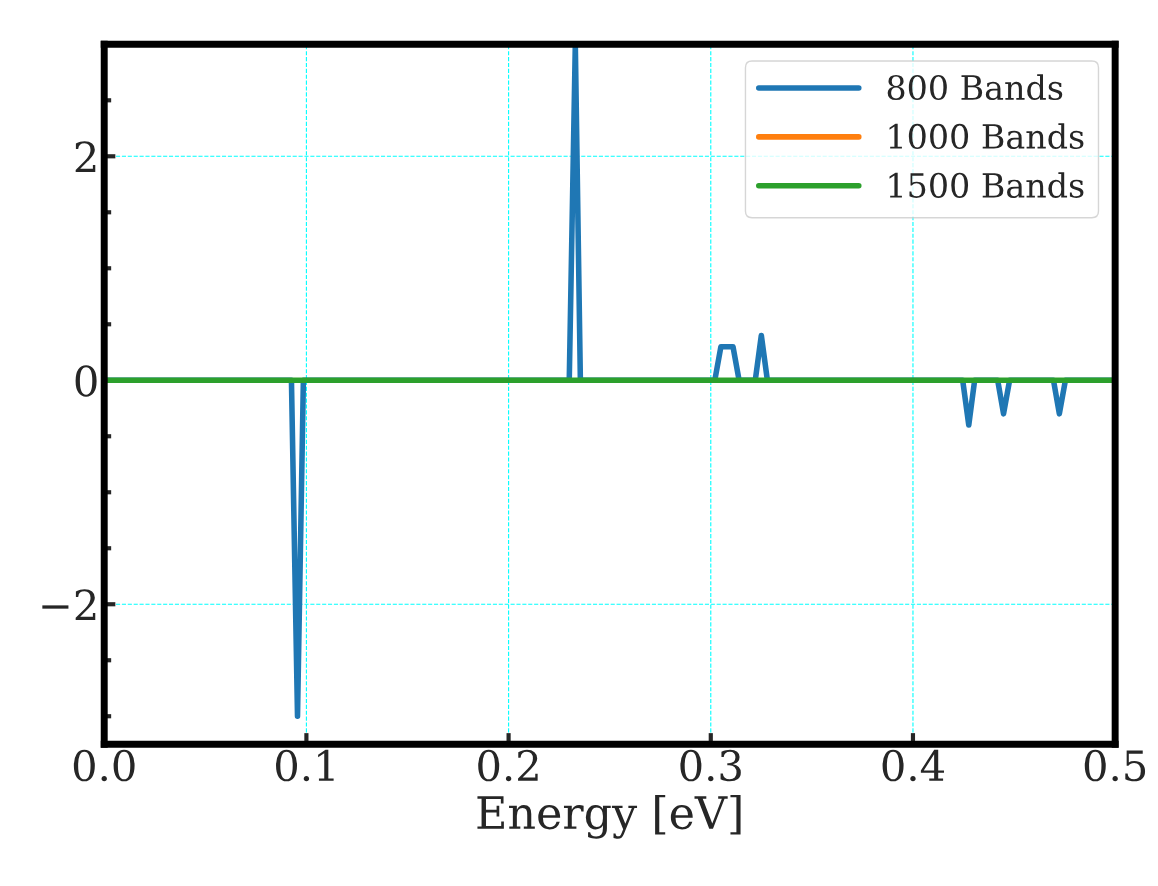  Describe the element at coordinates (913, 765) in the screenshot. I see `x-tick-label: 0.4` at that location.